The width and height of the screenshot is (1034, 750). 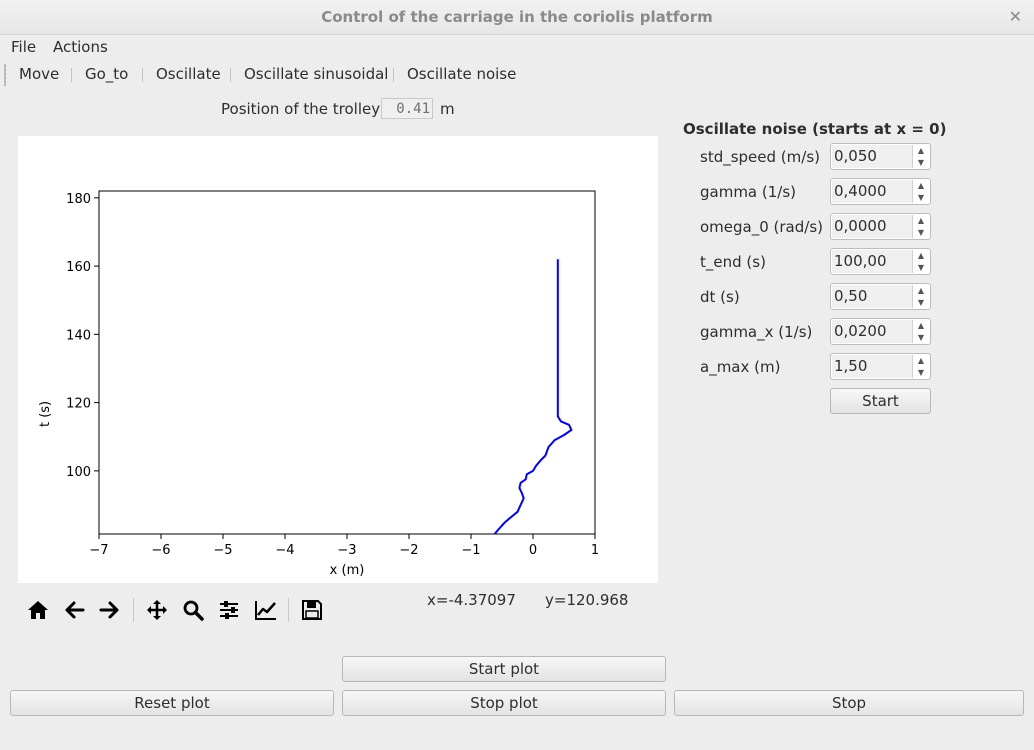 What do you see at coordinates (872, 226) in the screenshot?
I see `param-value-input: 0,0000` at bounding box center [872, 226].